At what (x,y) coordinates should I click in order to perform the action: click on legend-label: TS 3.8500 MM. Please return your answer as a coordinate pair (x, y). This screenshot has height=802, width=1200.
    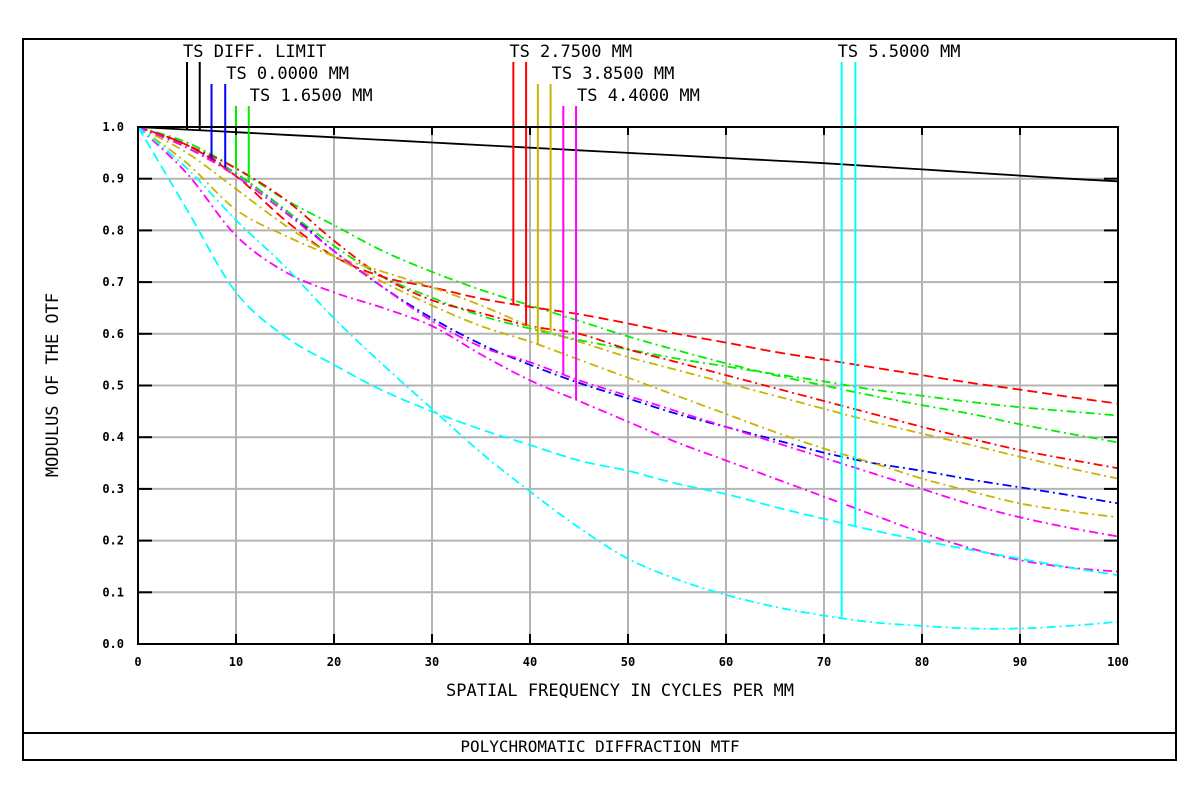
    Looking at the image, I should click on (613, 74).